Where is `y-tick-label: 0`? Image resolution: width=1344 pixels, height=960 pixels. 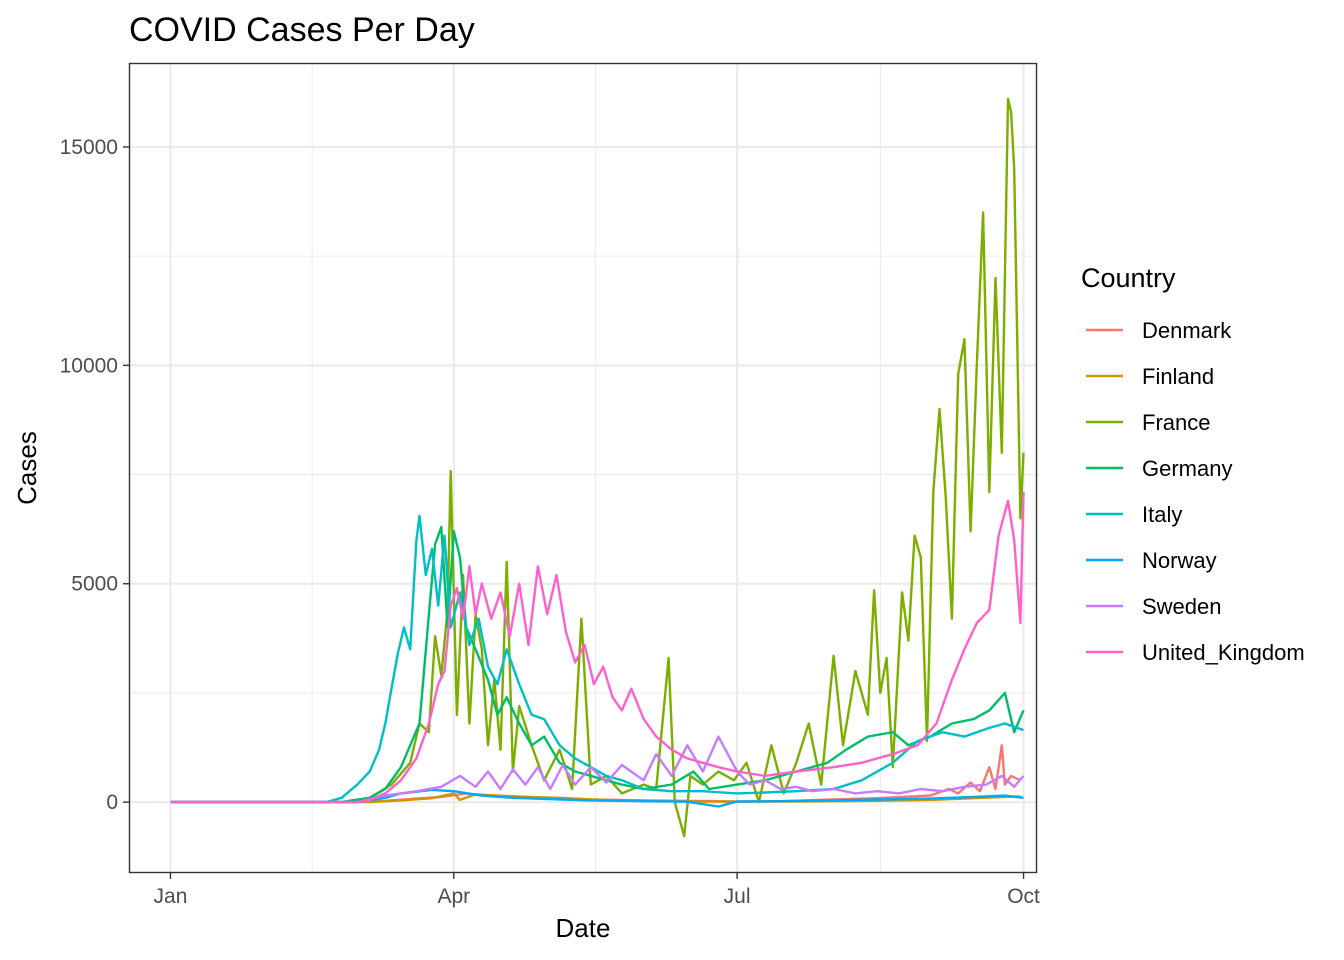
y-tick-label: 0 is located at coordinates (112, 802).